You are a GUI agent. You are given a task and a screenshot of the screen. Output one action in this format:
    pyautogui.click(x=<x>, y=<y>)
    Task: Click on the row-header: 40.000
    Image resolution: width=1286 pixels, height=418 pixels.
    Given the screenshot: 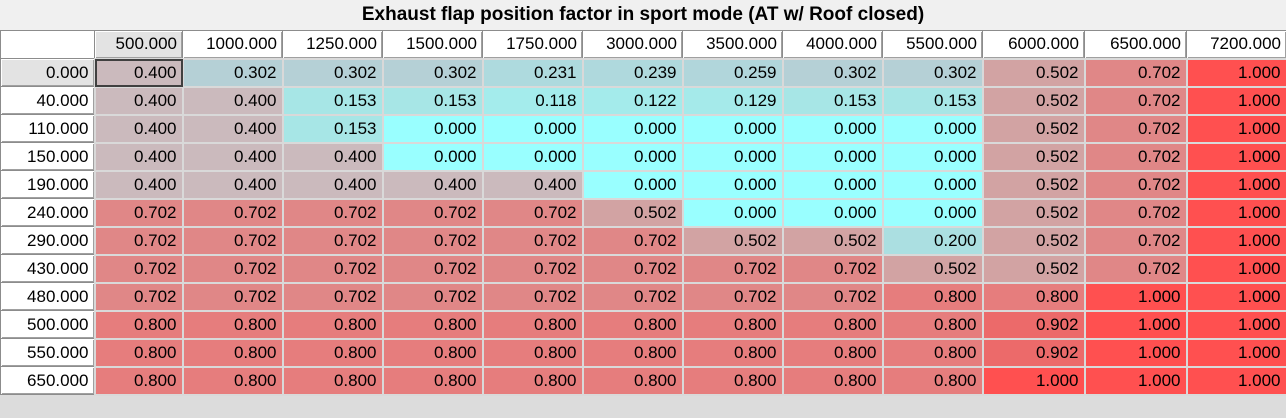 What is the action you would take?
    pyautogui.click(x=47, y=100)
    